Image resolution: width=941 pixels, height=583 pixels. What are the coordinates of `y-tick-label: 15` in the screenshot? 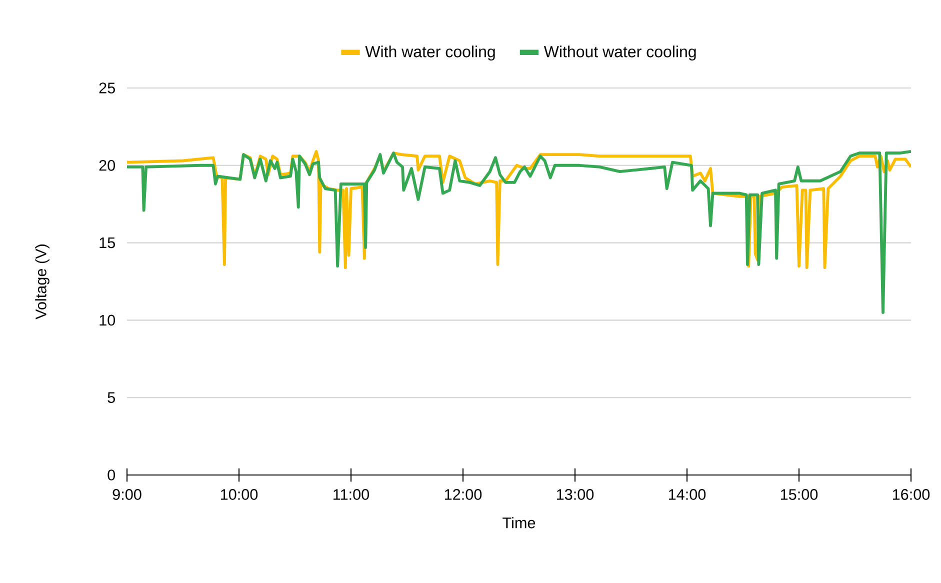 It's located at (107, 242).